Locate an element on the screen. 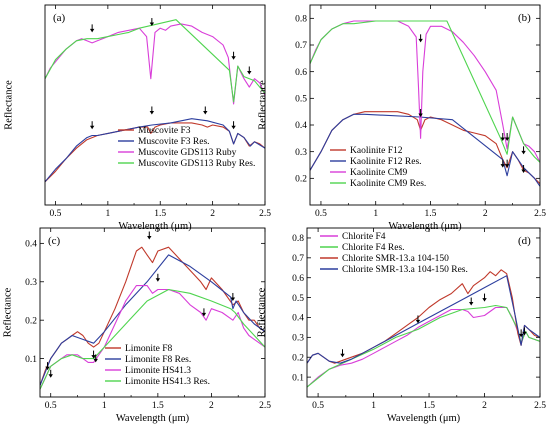 The height and width of the screenshot is (435, 550). legend-label: Kaolinite CM9 Res. is located at coordinates (388, 184).